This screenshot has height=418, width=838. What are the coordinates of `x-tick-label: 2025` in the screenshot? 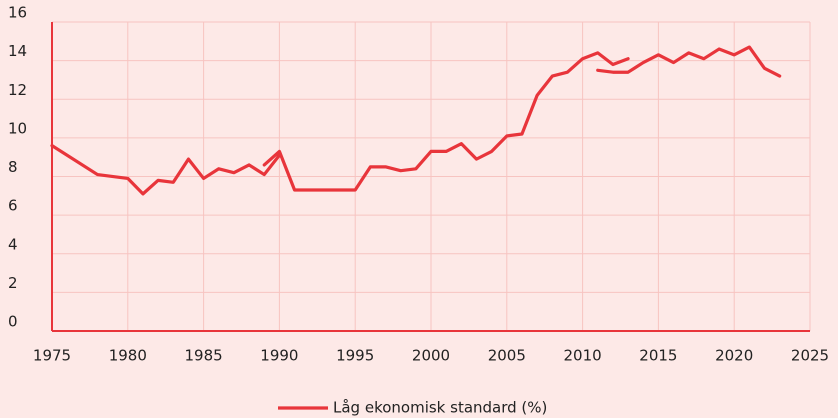 It's located at (810, 356).